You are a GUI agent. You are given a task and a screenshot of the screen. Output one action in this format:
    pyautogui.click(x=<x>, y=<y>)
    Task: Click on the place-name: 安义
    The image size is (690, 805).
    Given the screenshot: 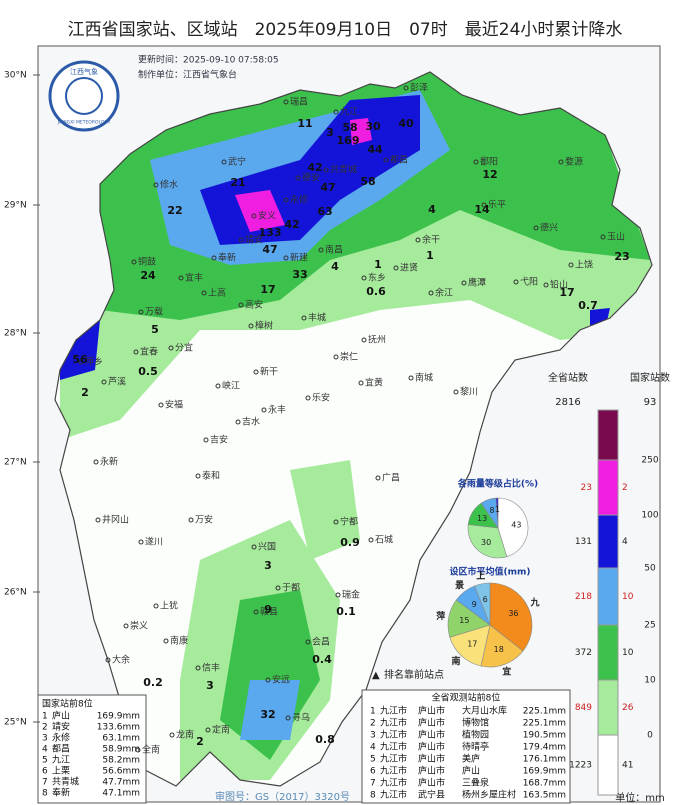 What is the action you would take?
    pyautogui.click(x=267, y=216)
    